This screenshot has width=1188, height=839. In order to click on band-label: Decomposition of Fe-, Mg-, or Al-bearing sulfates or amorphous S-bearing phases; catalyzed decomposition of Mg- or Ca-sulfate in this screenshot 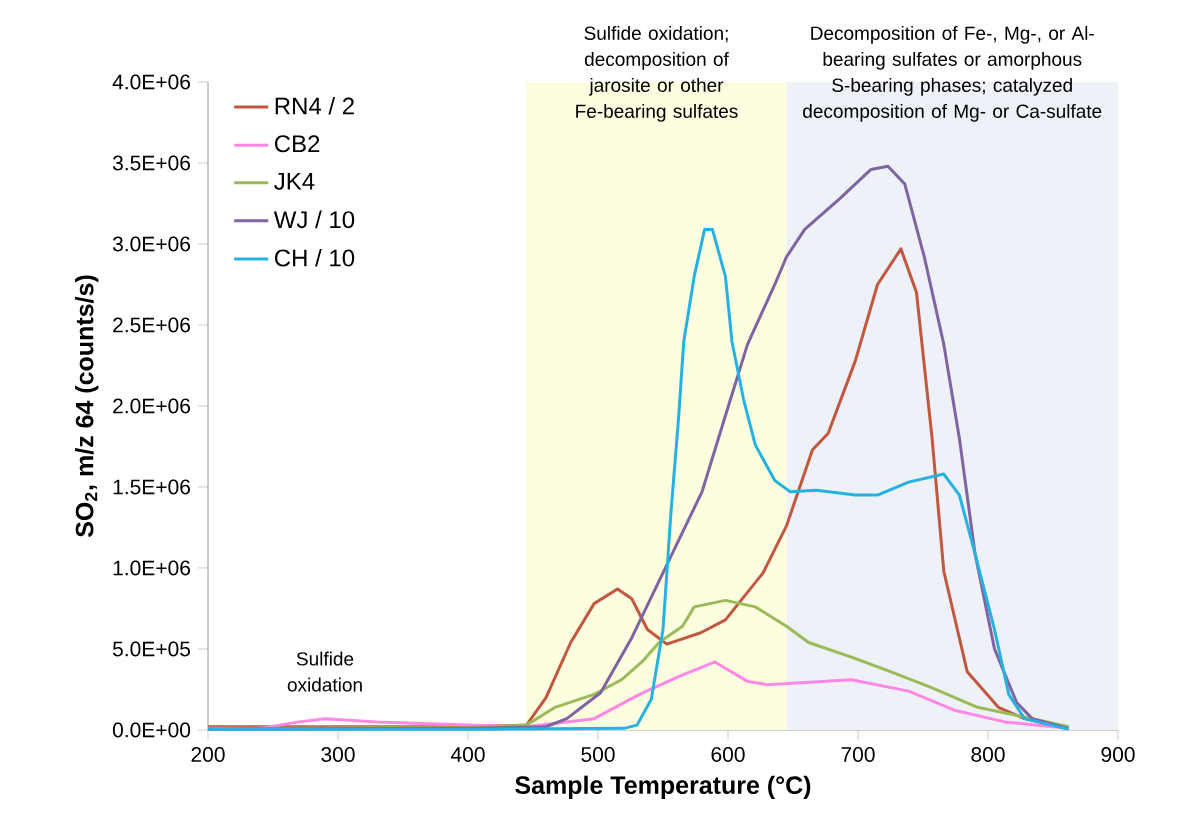, I will do `click(952, 73)`.